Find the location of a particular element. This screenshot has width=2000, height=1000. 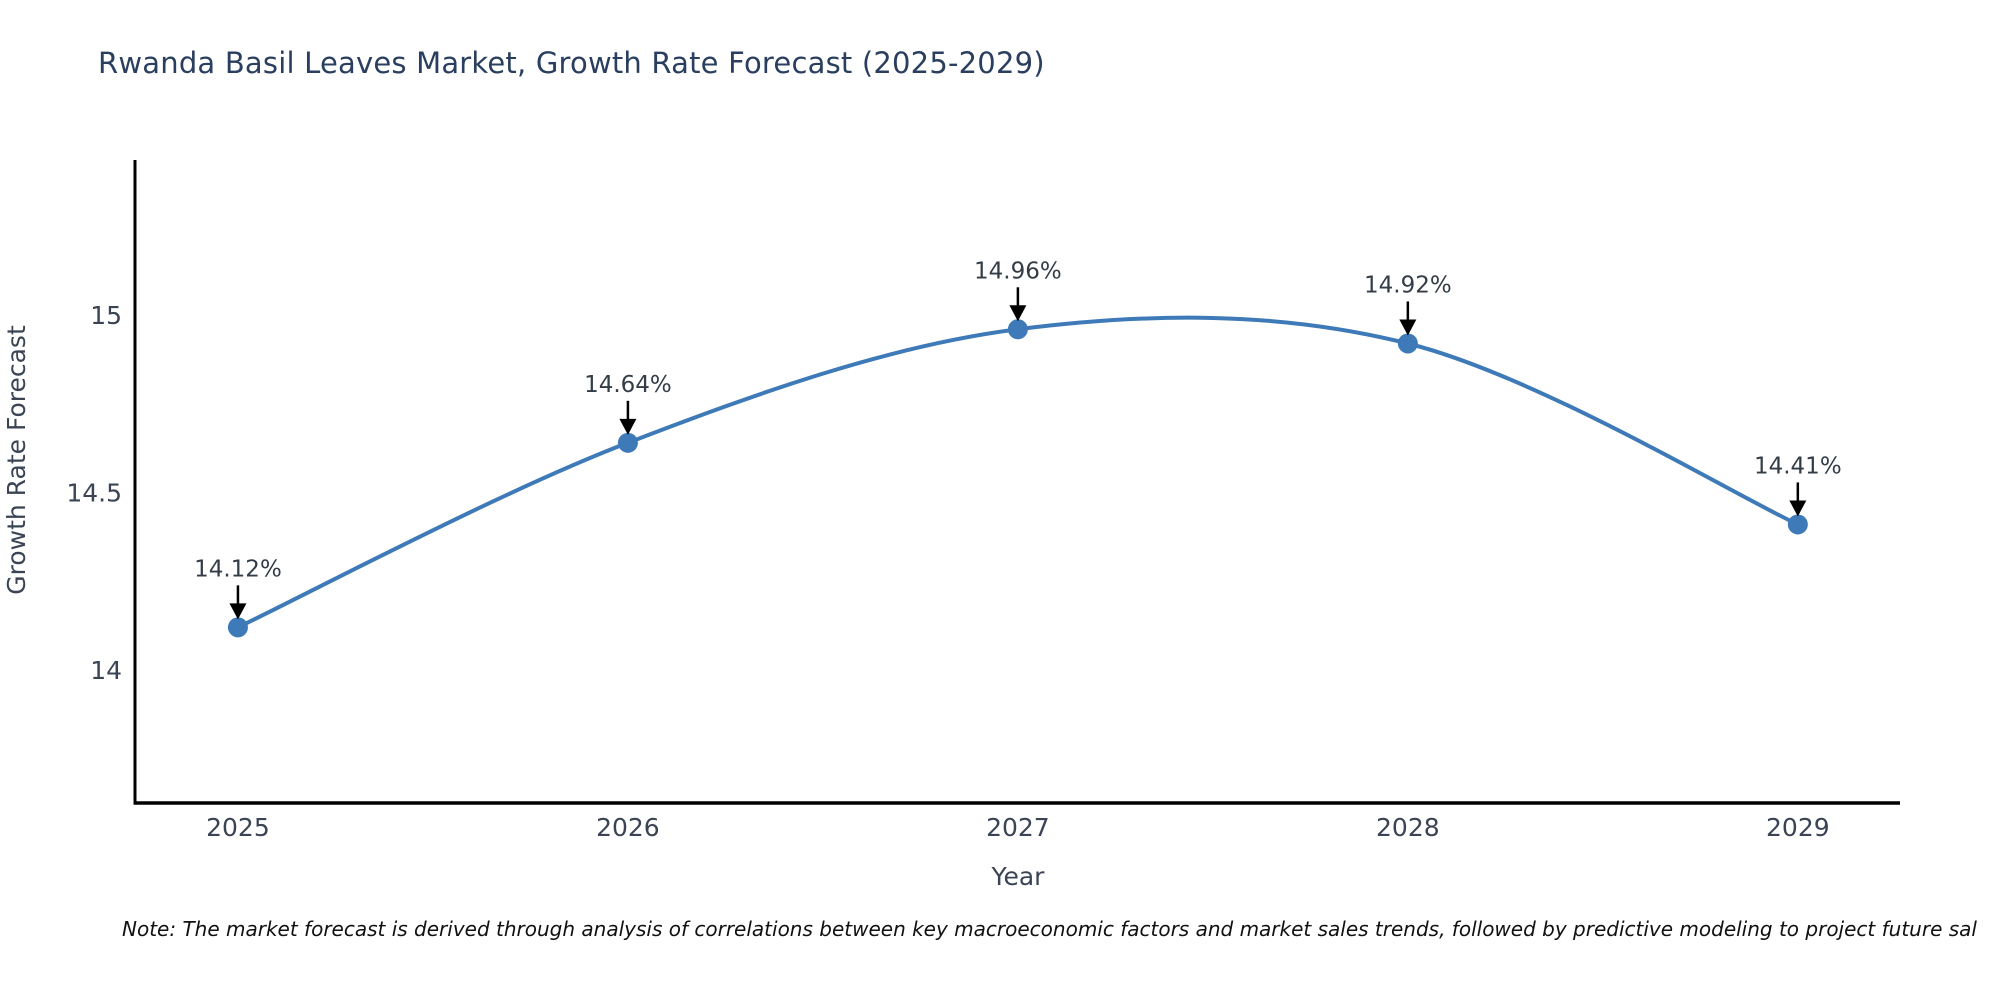

annotation-label: 14.12% is located at coordinates (238, 569).